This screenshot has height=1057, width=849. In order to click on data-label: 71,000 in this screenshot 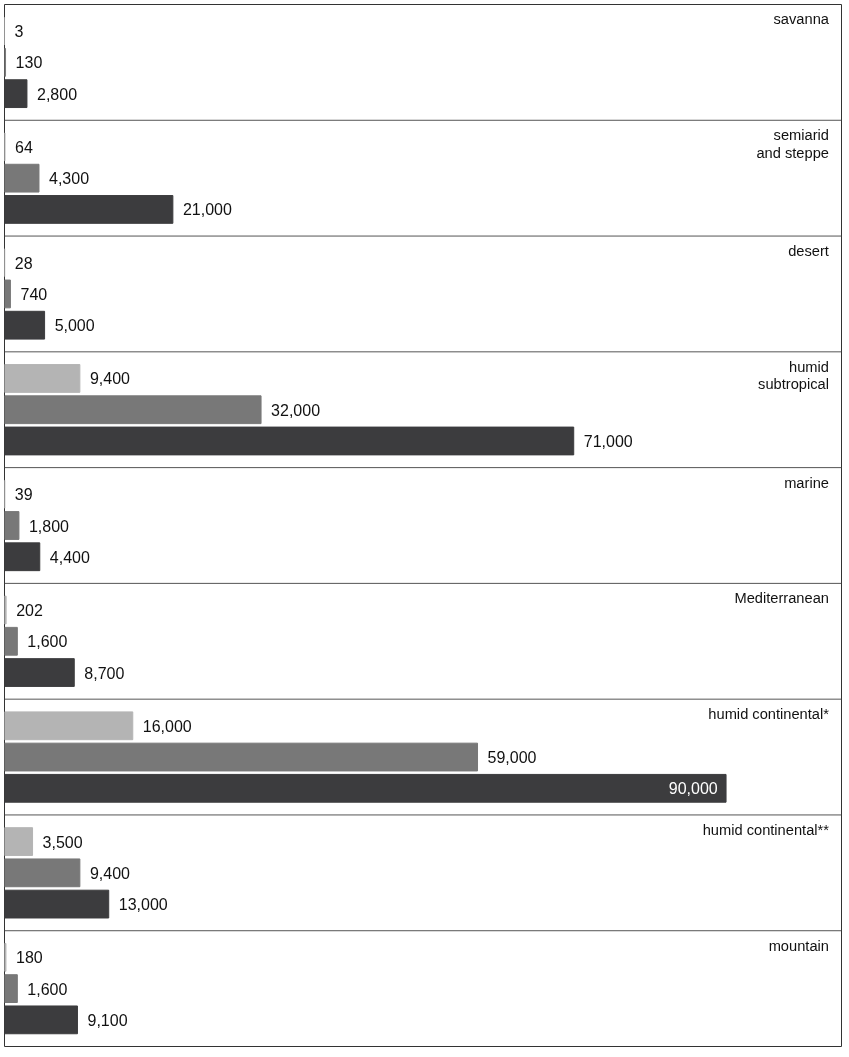, I will do `click(608, 441)`.